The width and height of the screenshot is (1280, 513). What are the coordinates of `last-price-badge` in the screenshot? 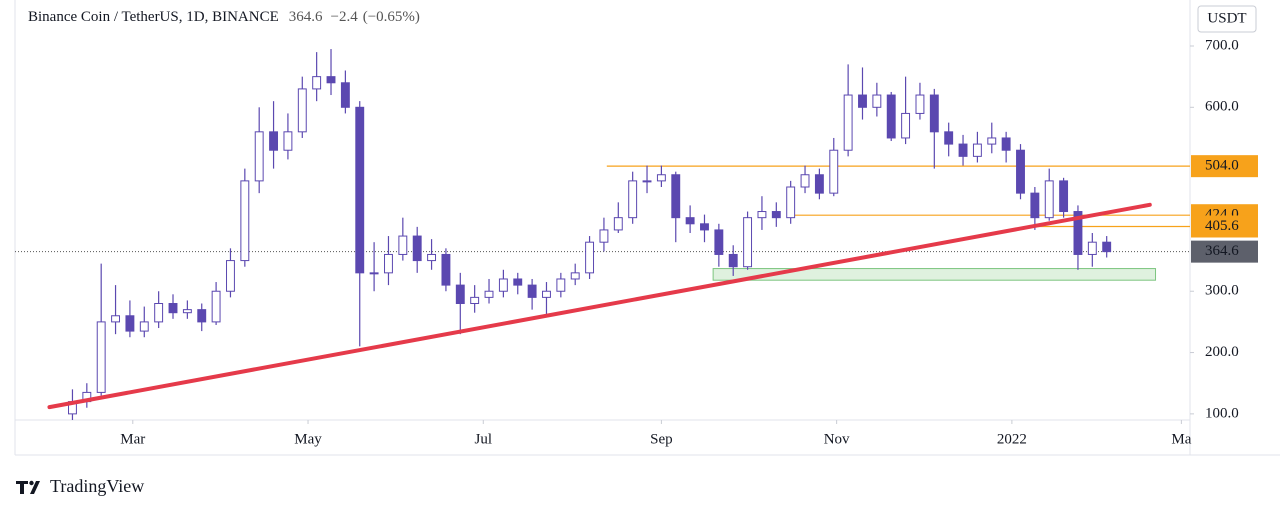 It's located at (1224, 251).